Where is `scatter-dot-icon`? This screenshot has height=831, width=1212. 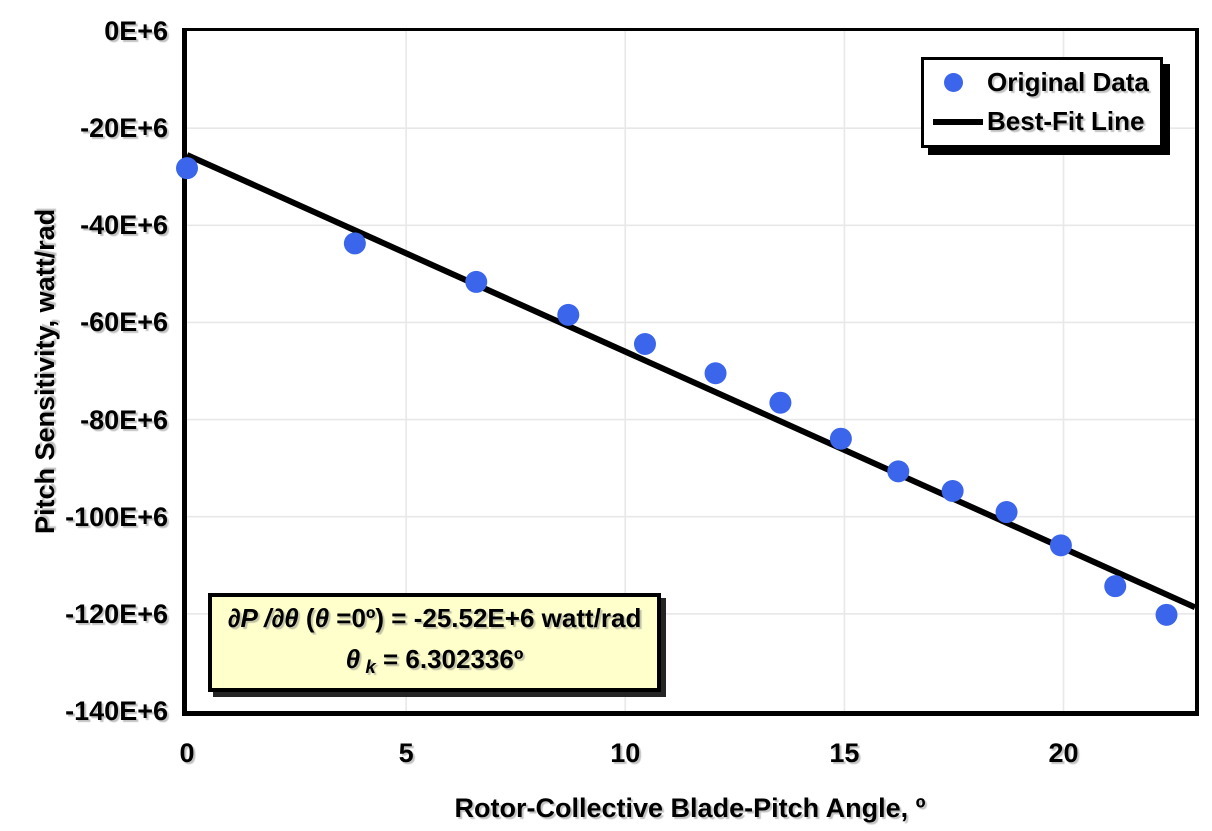 scatter-dot-icon is located at coordinates (953, 82).